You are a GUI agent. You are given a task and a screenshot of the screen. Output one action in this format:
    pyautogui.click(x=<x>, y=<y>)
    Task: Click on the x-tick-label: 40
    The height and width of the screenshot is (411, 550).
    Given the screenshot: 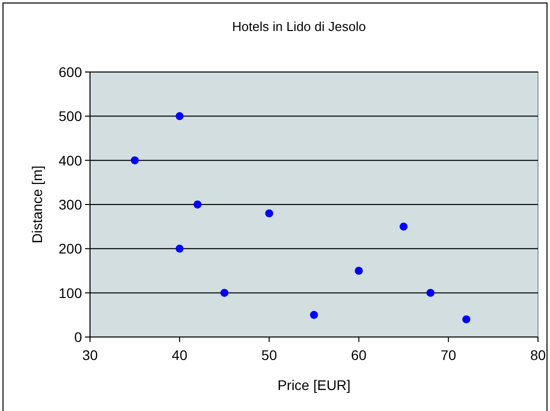 What is the action you would take?
    pyautogui.click(x=180, y=355)
    